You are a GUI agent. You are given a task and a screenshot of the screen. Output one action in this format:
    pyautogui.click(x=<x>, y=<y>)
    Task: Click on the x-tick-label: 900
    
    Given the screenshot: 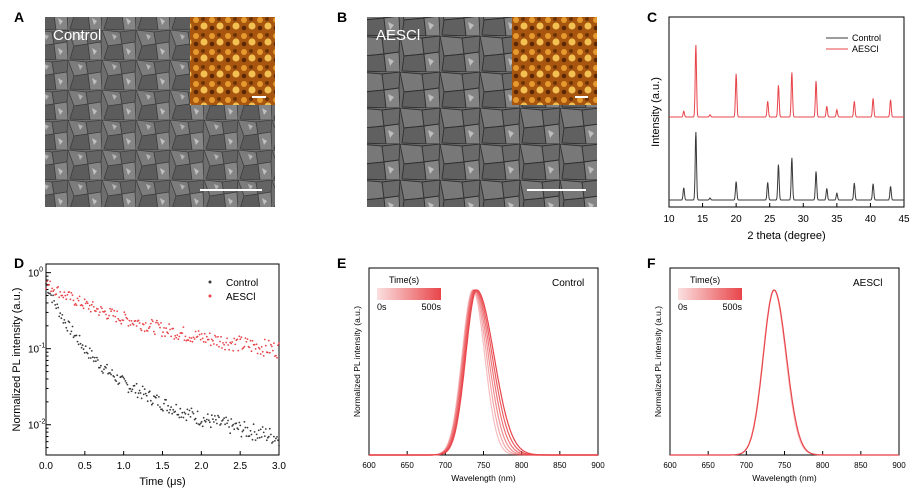 What is the action you would take?
    pyautogui.click(x=899, y=465)
    